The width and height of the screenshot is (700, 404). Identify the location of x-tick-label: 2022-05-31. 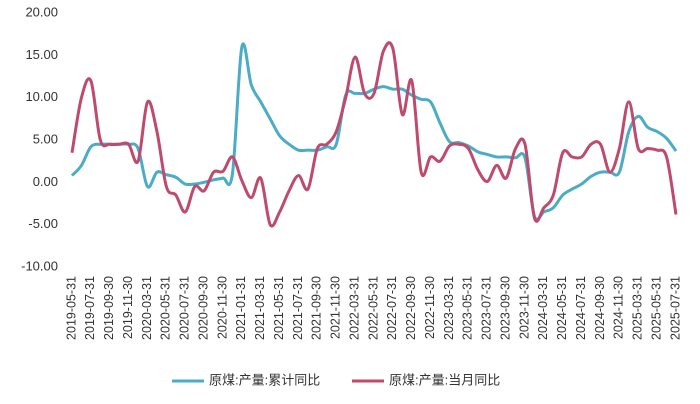
(373, 308).